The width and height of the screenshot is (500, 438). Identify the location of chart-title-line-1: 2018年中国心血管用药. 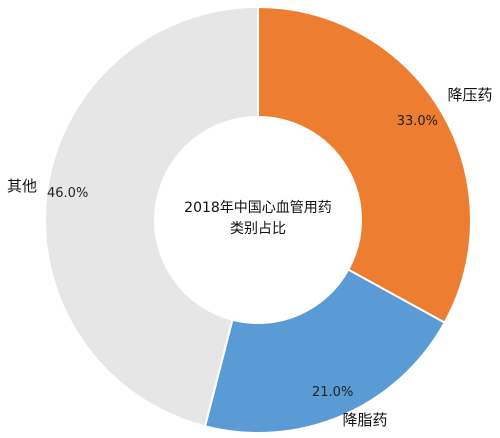
(258, 208).